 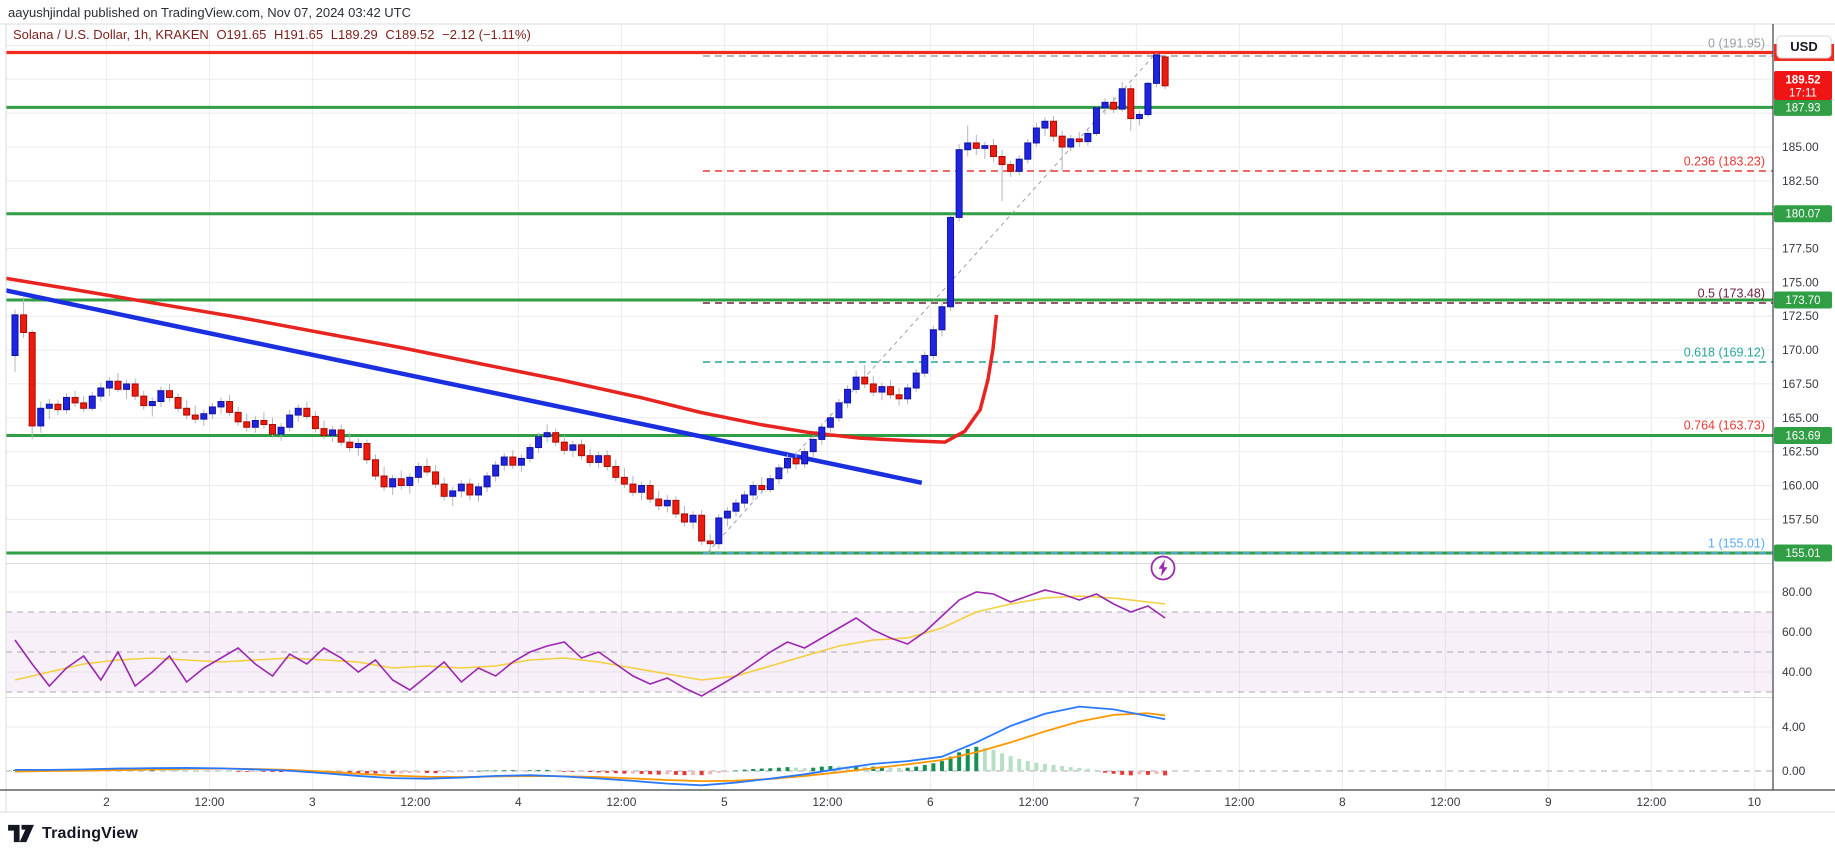 I want to click on svg-text: 17:11, so click(x=1803, y=94).